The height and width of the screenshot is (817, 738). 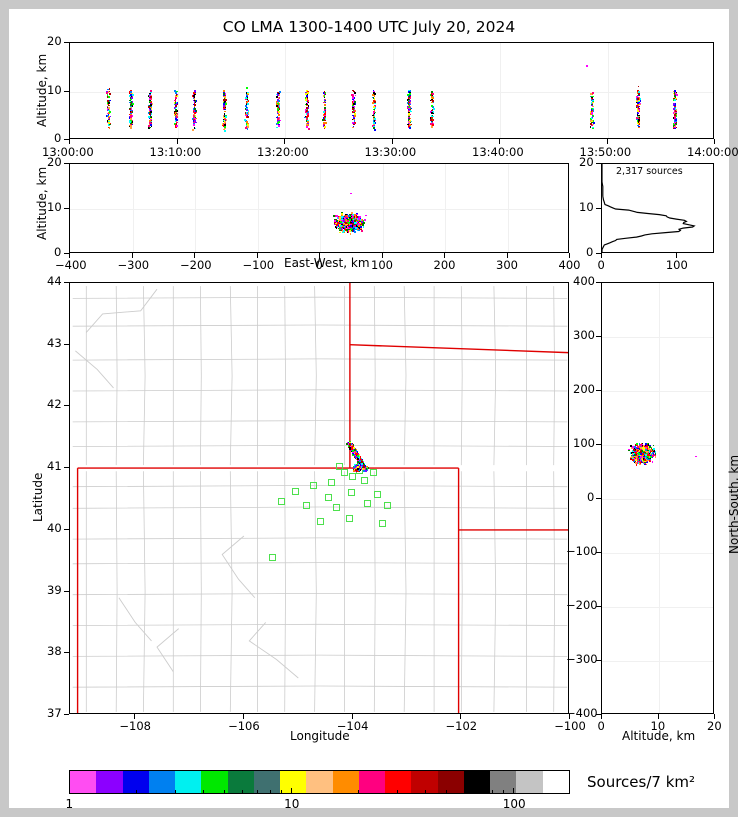 I want to click on tick-label: 38, so click(x=54, y=651).